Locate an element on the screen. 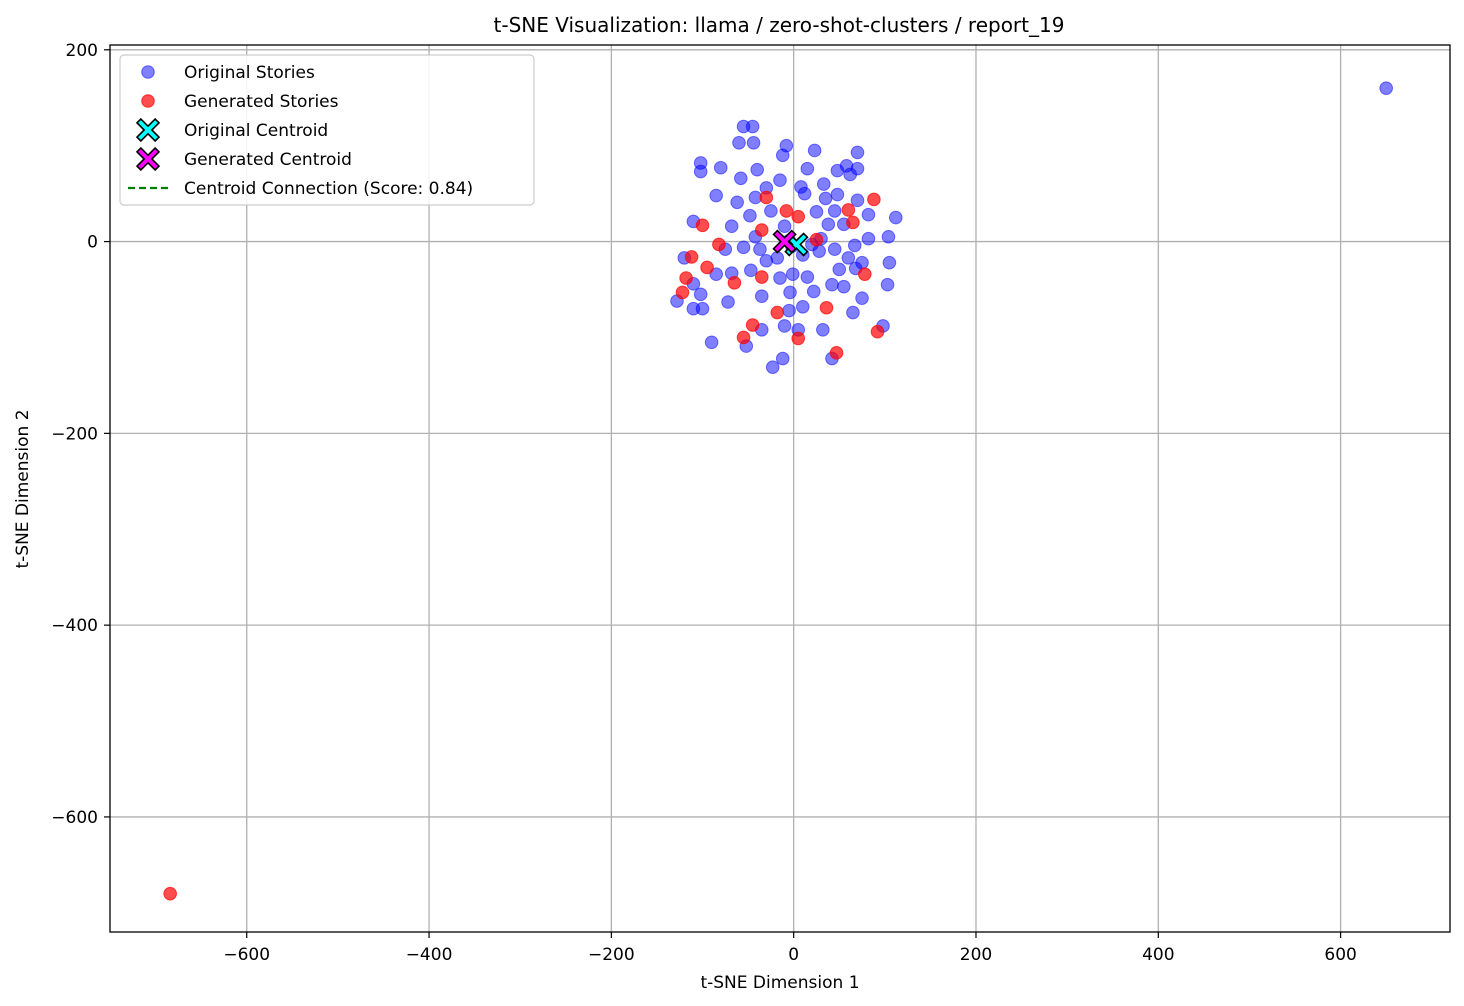  legend-label: Centroid Connection (Score: 0.84) is located at coordinates (328, 189).